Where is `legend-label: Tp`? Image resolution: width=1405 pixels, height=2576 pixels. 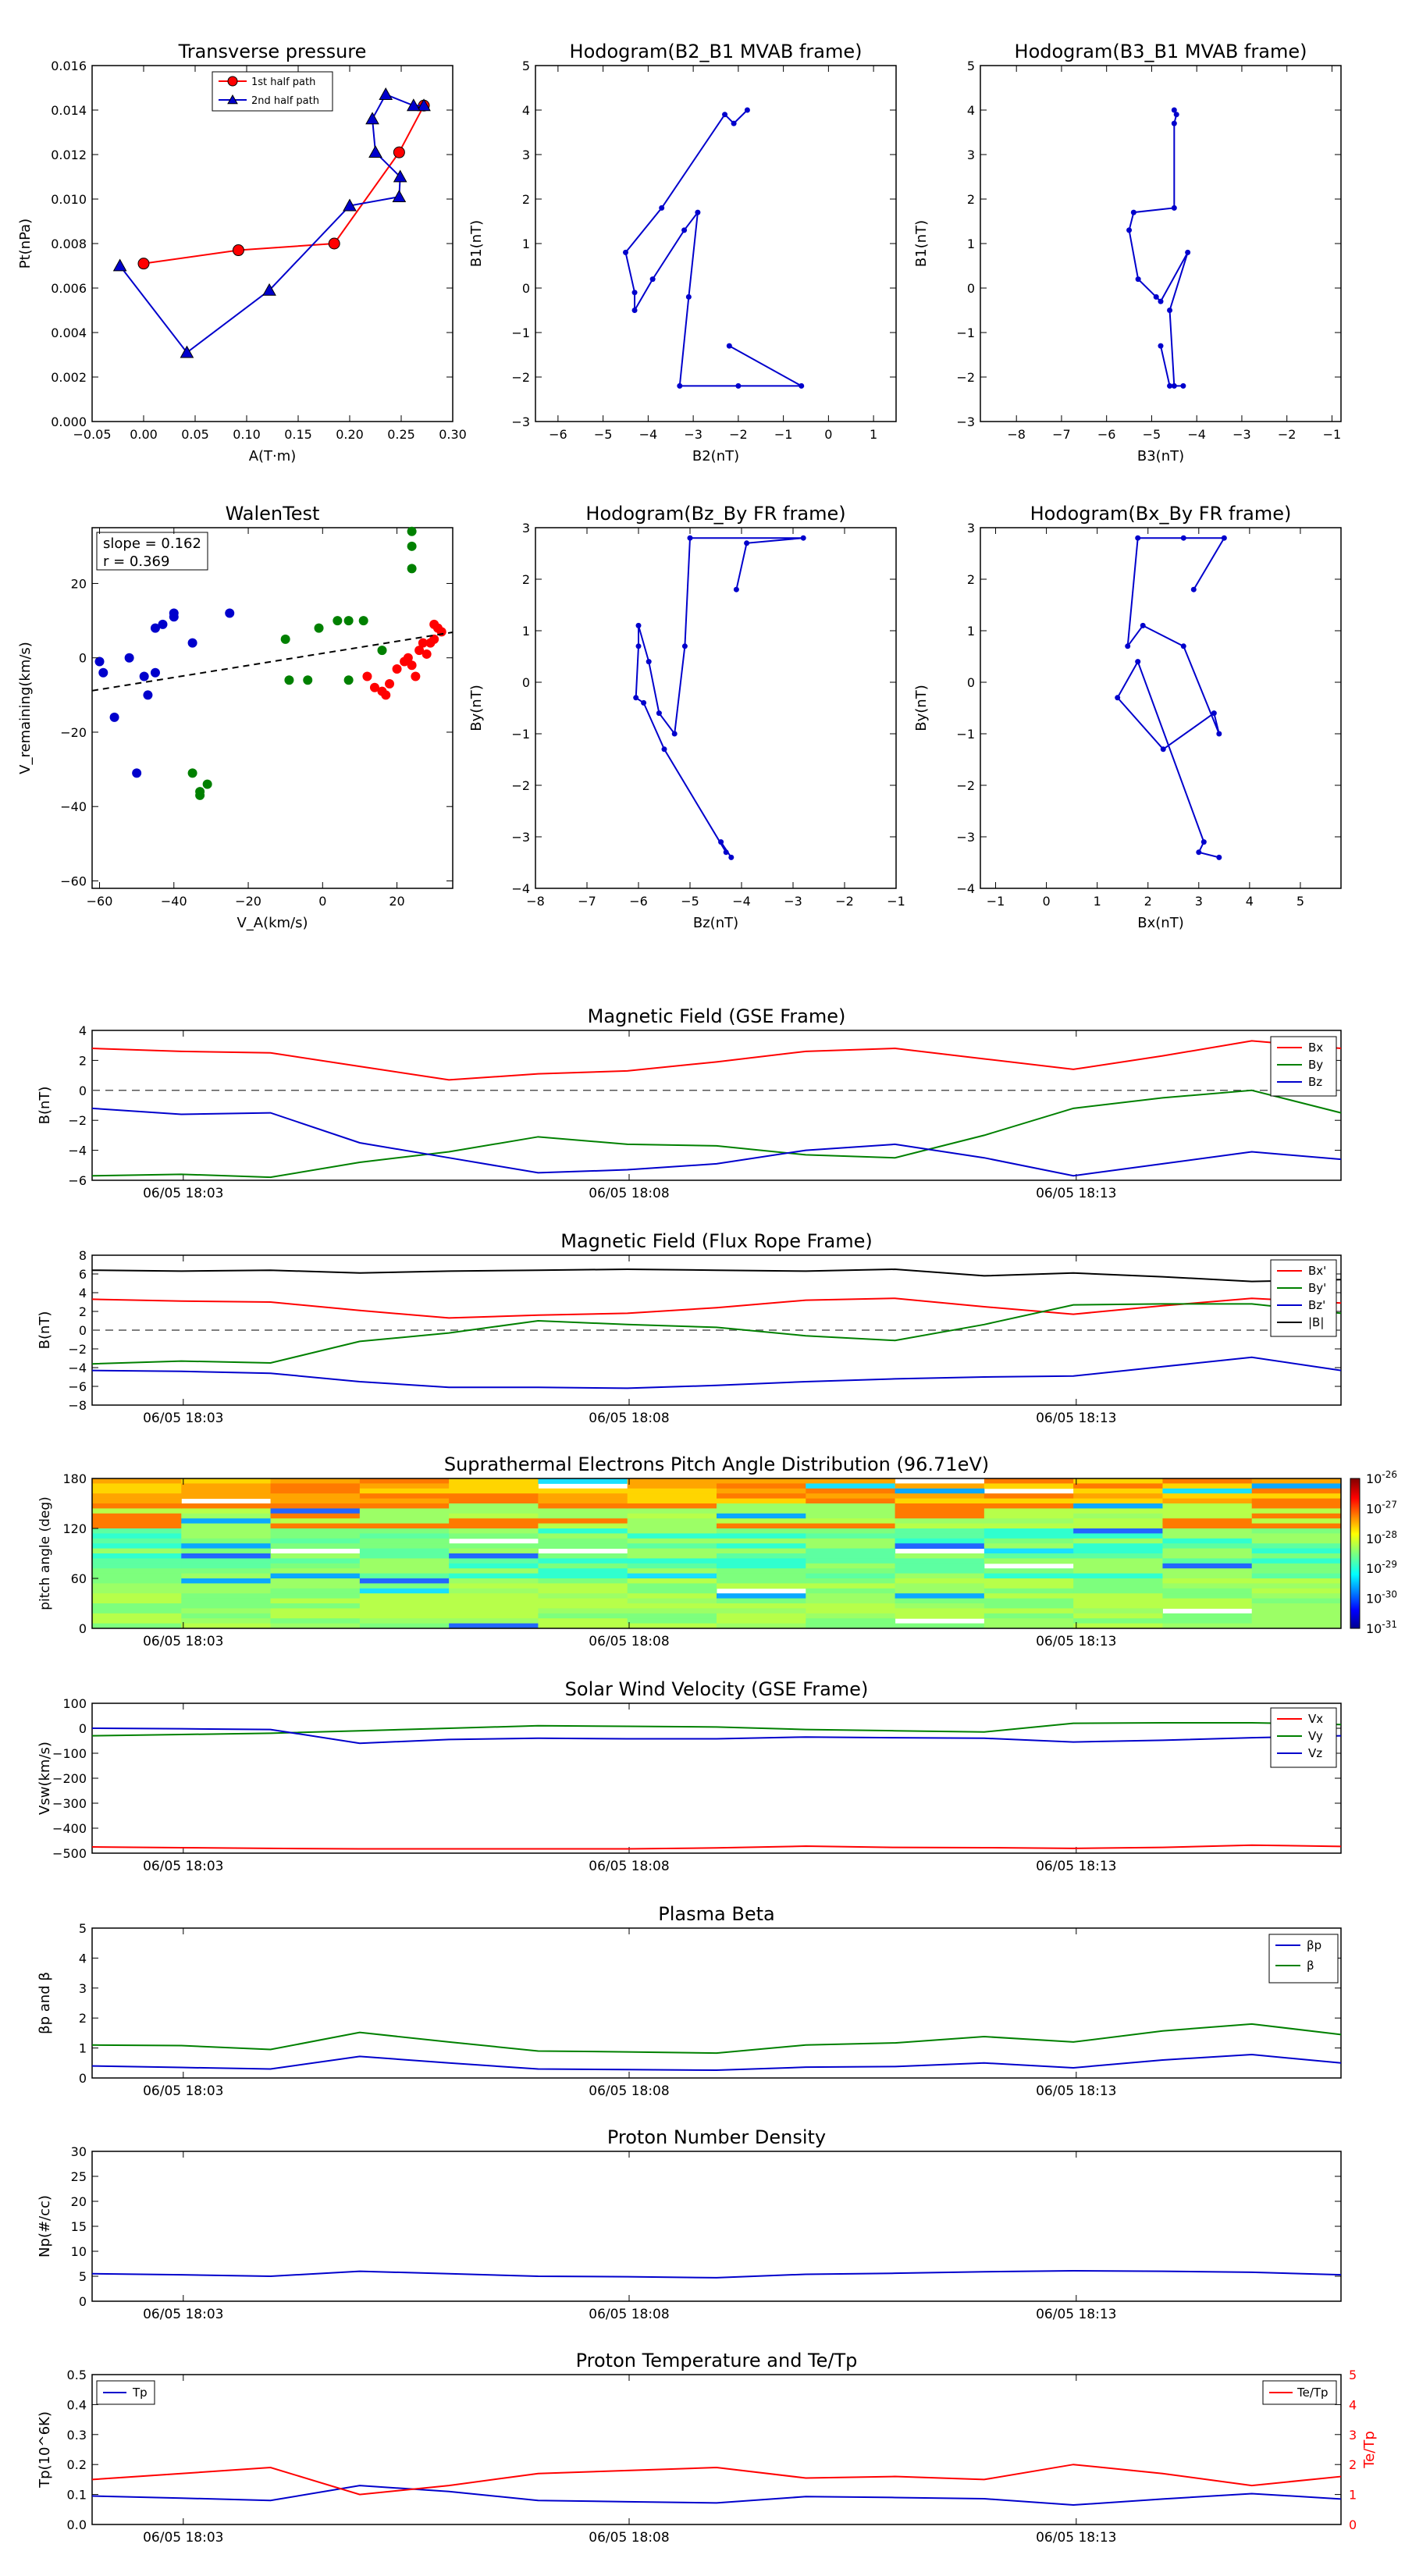
legend-label: Tp is located at coordinates (140, 2393).